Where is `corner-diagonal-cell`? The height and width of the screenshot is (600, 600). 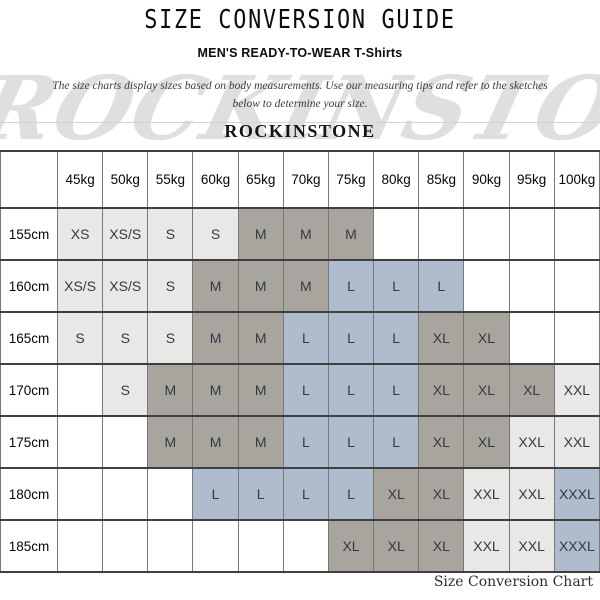
corner-diagonal-cell is located at coordinates (29, 179).